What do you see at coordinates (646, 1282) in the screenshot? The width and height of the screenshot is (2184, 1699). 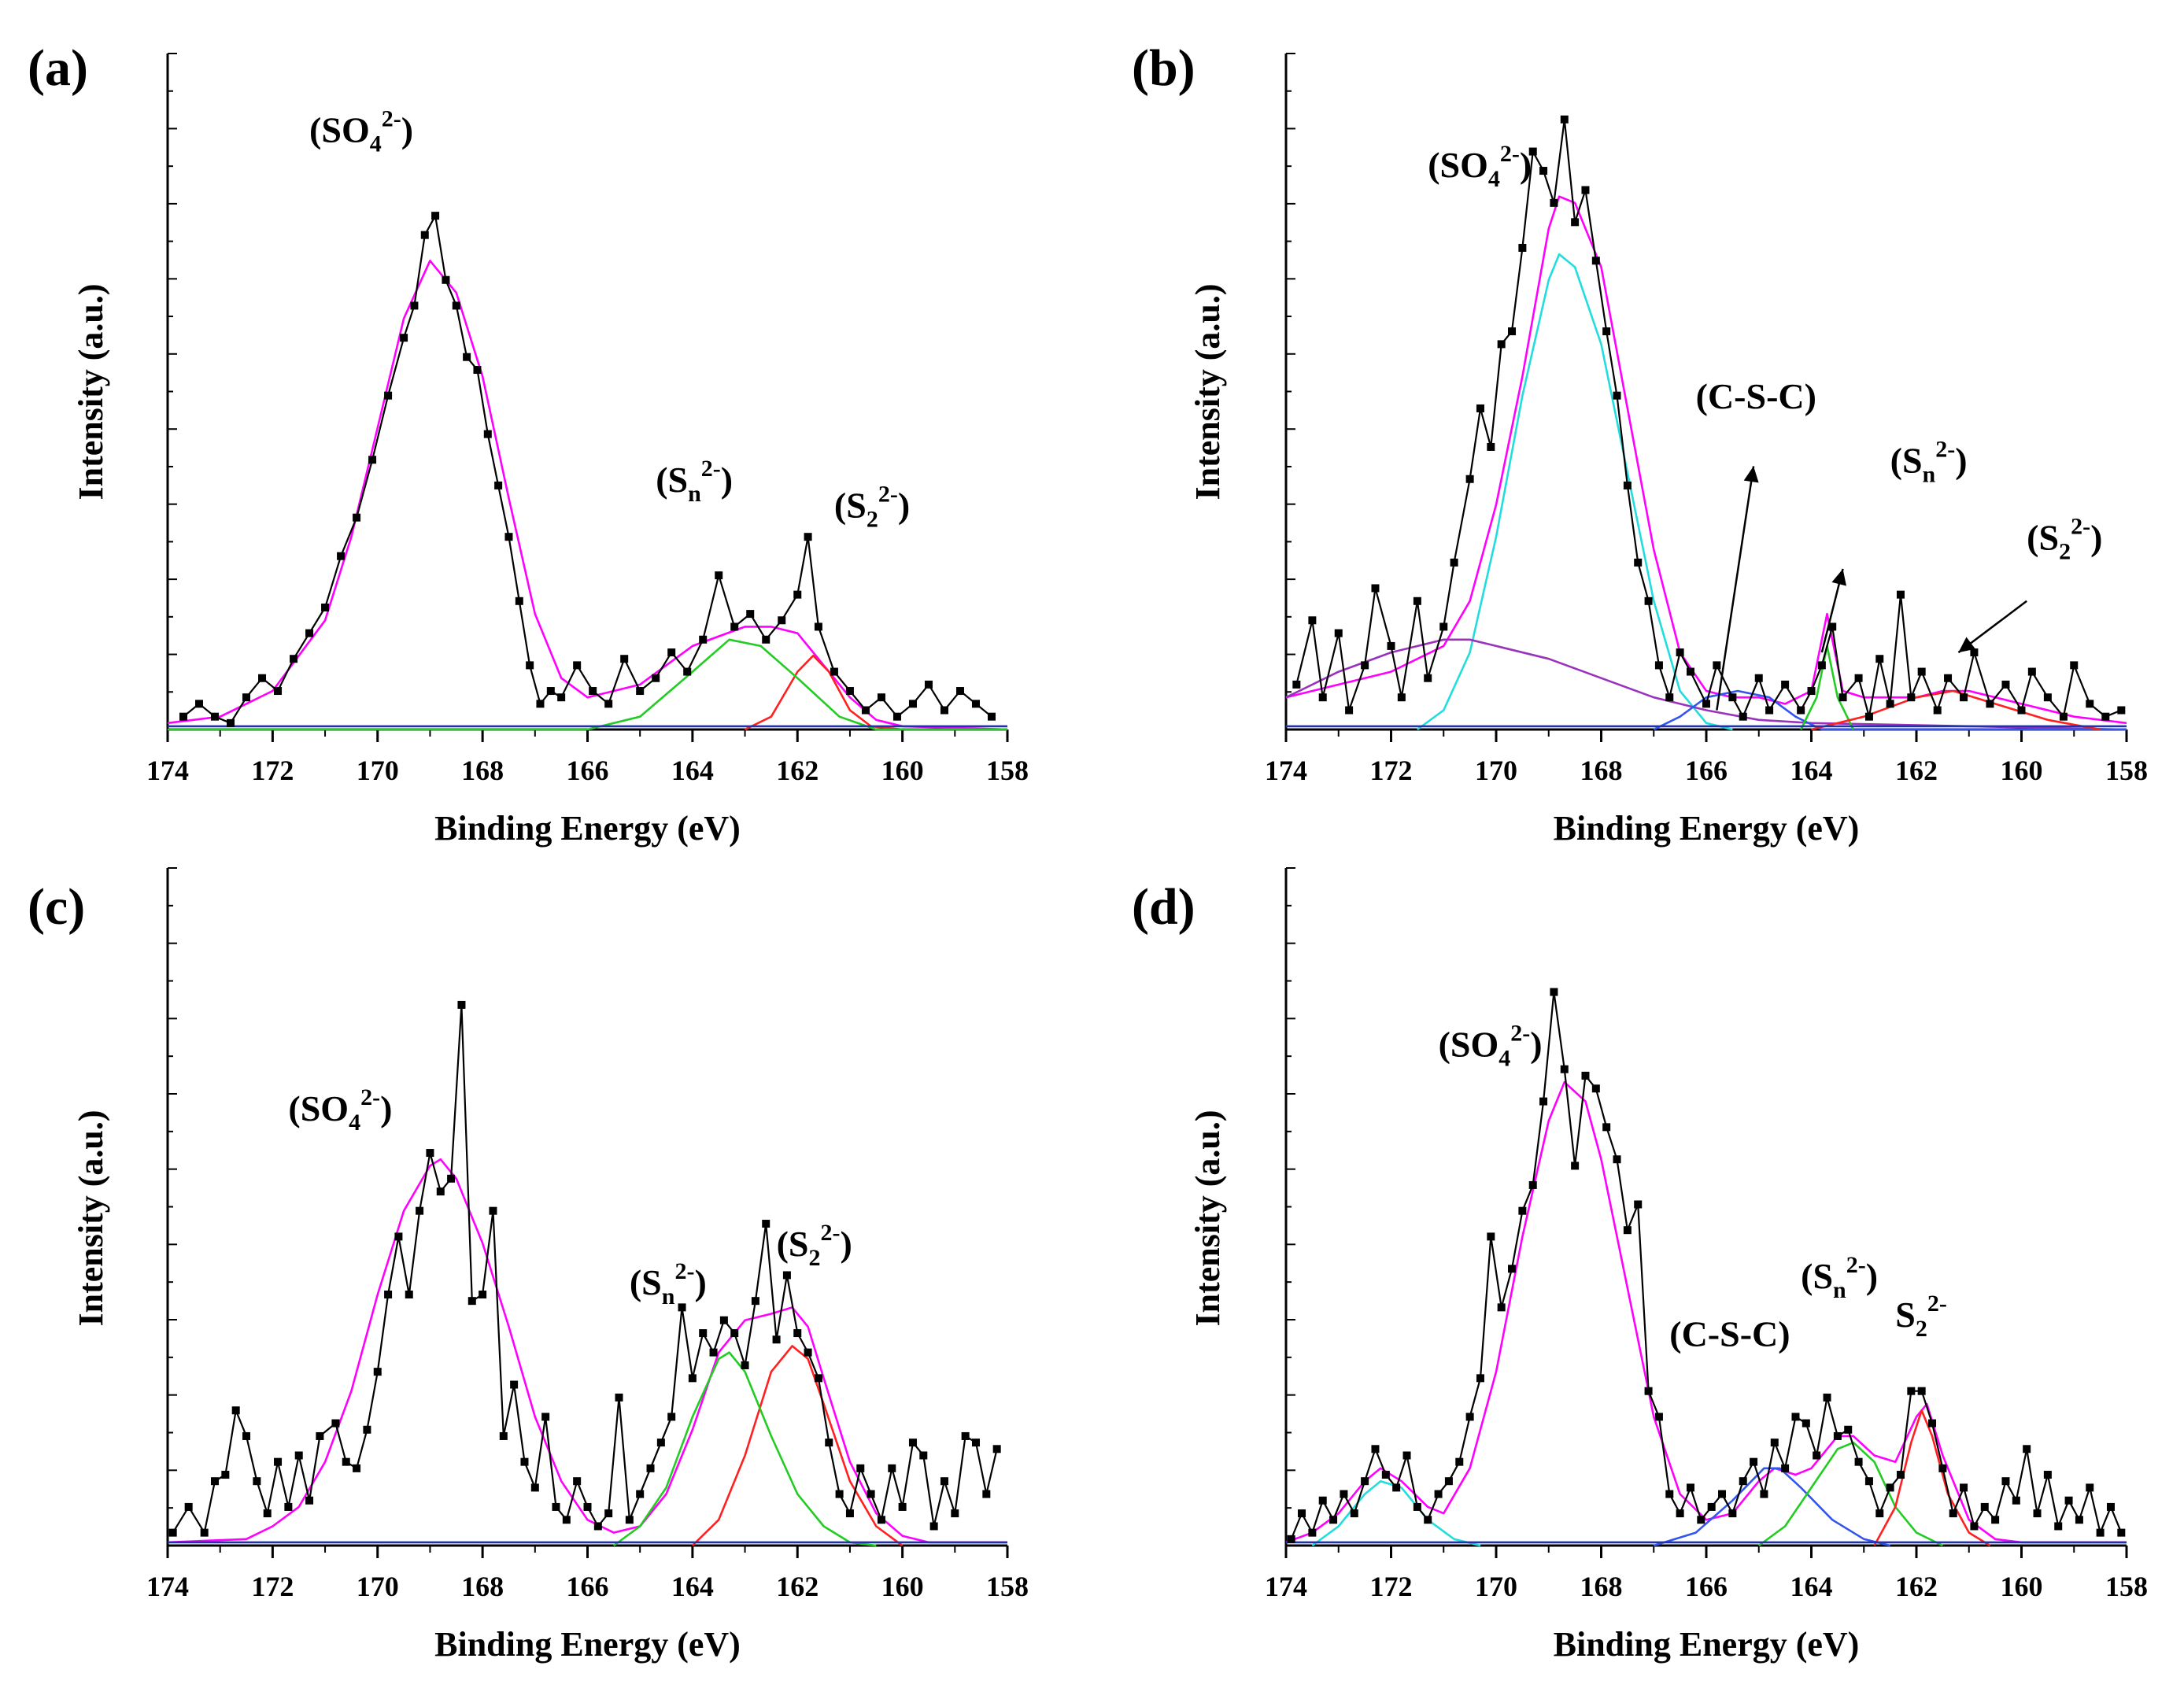 I see `species-label-base: (S` at bounding box center [646, 1282].